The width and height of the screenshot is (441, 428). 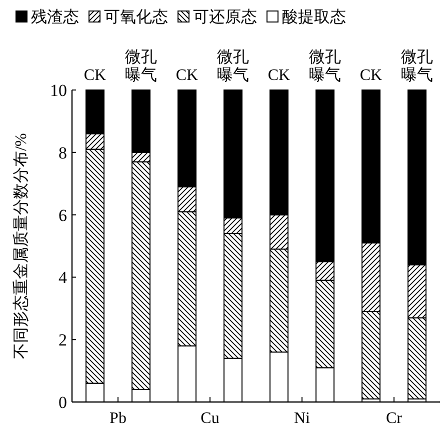 What do you see at coordinates (62, 402) in the screenshot?
I see `y-tick-label: 0` at bounding box center [62, 402].